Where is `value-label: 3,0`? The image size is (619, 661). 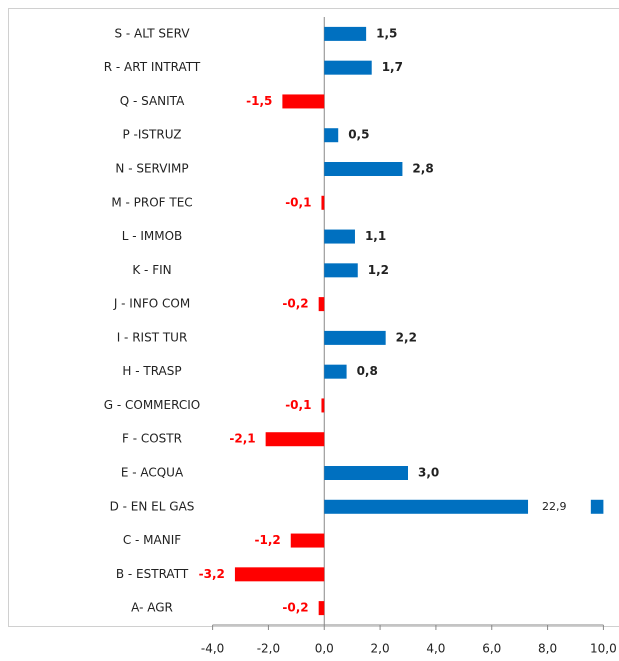 value-label: 3,0 is located at coordinates (428, 473).